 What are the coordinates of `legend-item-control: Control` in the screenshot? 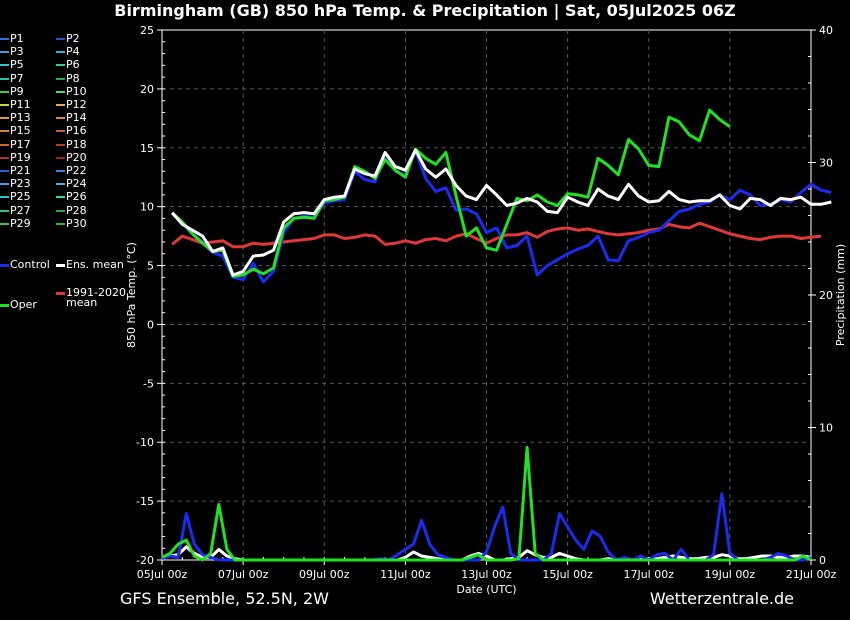 It's located at (25, 265).